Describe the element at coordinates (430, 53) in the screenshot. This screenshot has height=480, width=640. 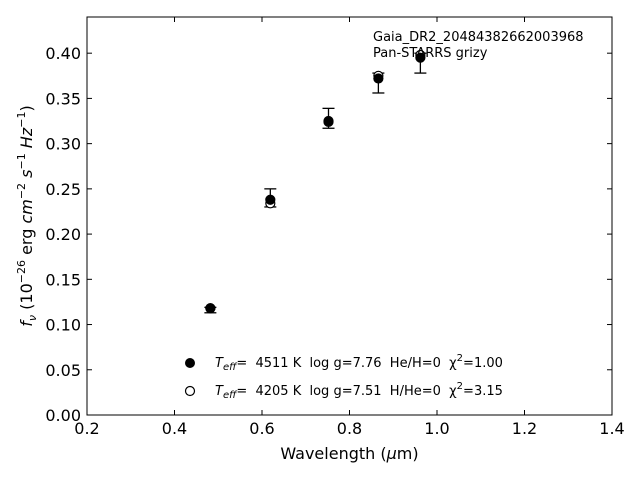
I see `survey-annotation: Pan-STARRS grizy` at that location.